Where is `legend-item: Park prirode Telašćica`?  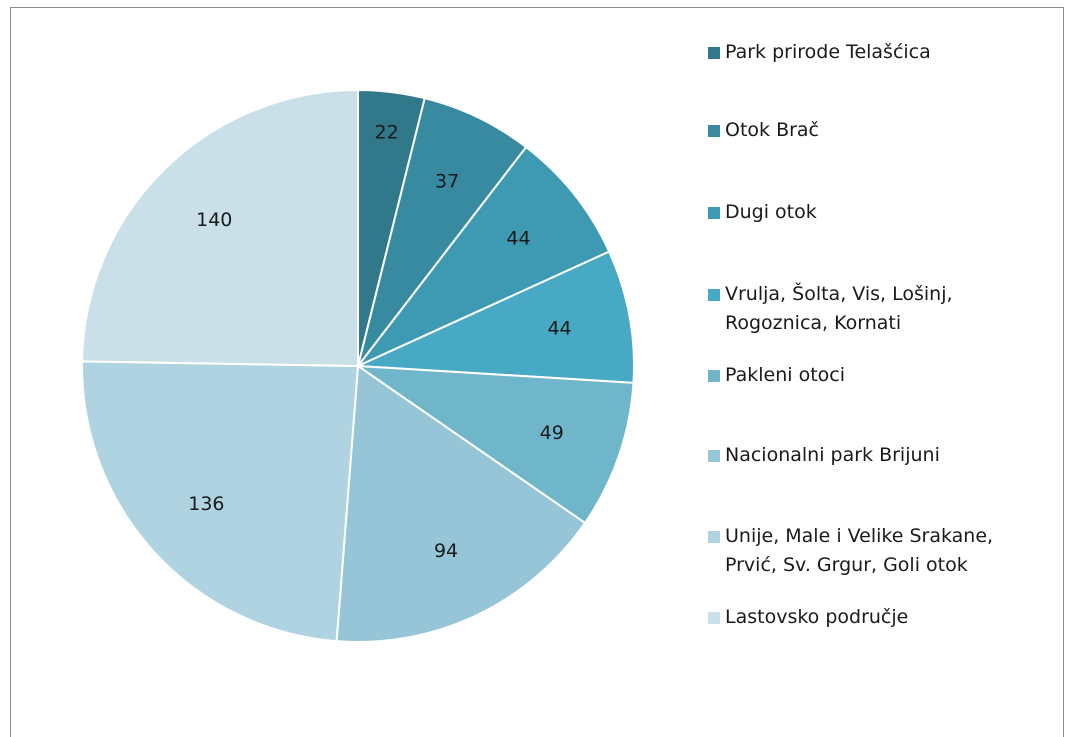 legend-item: Park prirode Telašćica is located at coordinates (819, 52).